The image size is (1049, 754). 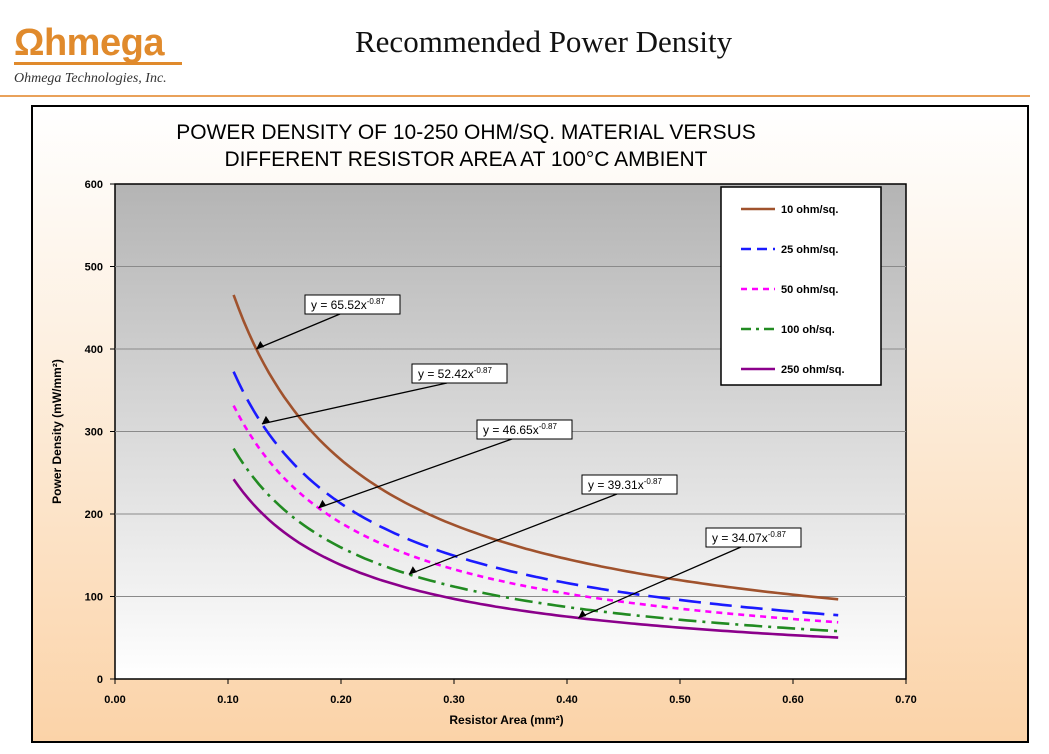 What do you see at coordinates (57, 431) in the screenshot?
I see `y-axis-label: Power Density (mW/mm²)` at bounding box center [57, 431].